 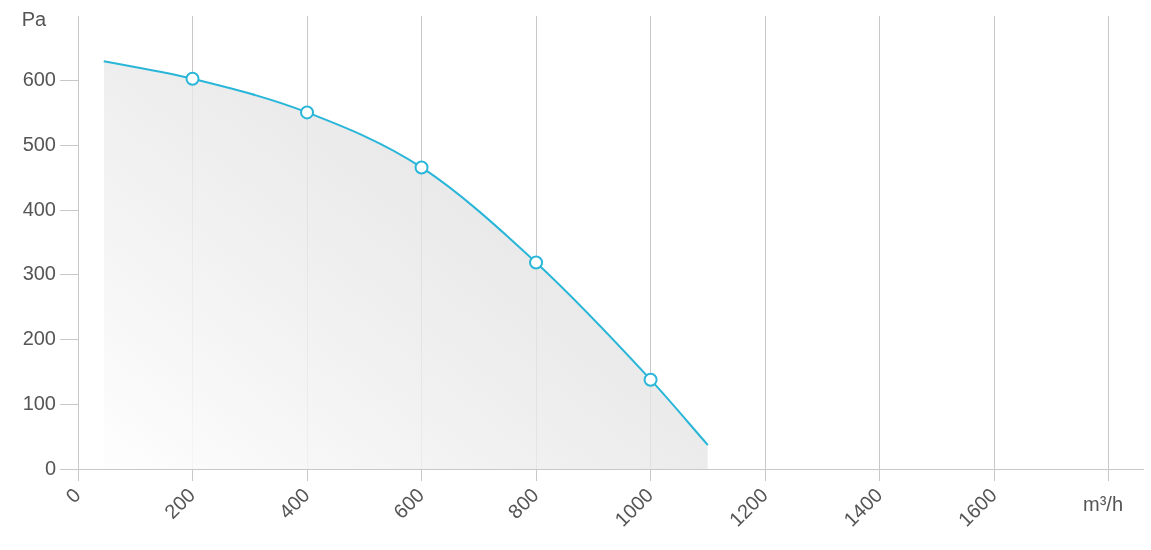 I want to click on y-tick-label: 100, so click(x=39, y=402).